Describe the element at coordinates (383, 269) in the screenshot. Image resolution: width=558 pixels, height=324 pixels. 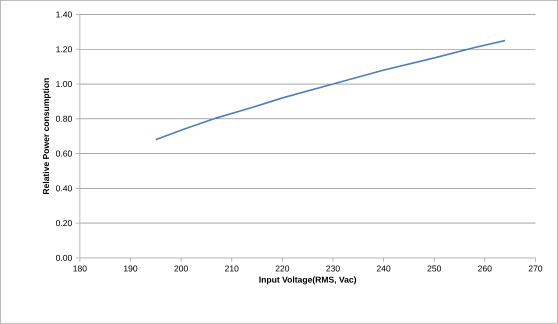
I see `x-tick-label: 240` at that location.